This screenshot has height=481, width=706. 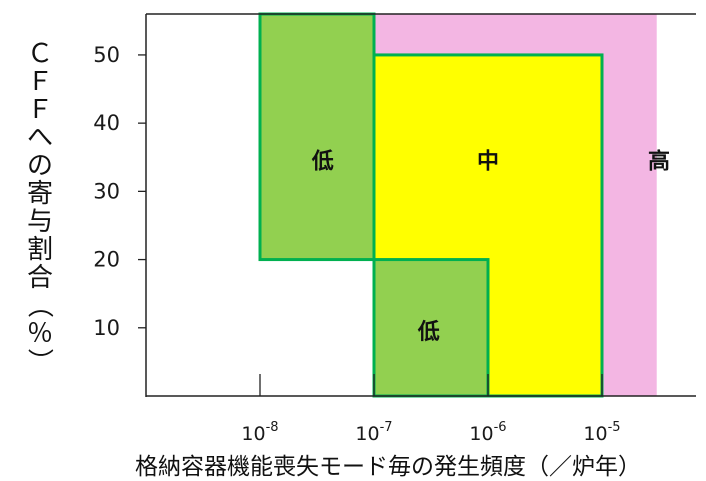 What do you see at coordinates (106, 260) in the screenshot?
I see `y-tick-label-1: 20` at bounding box center [106, 260].